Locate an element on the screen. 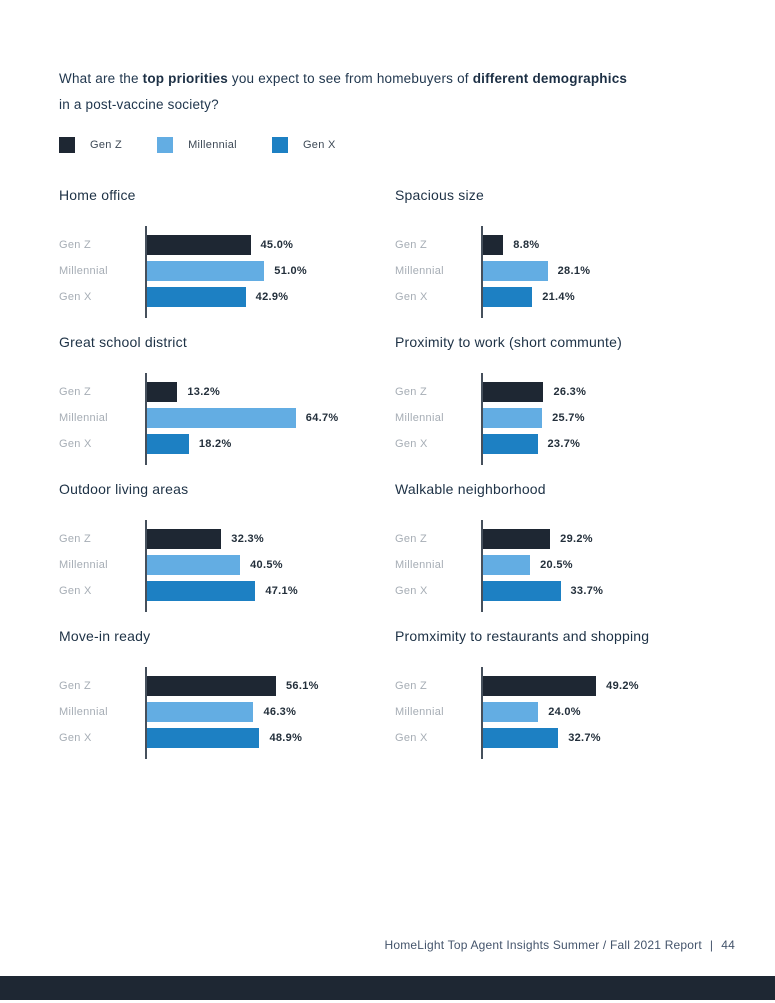 The width and height of the screenshot is (775, 1003). question-line-2: in a post-vaccine society? is located at coordinates (397, 105).